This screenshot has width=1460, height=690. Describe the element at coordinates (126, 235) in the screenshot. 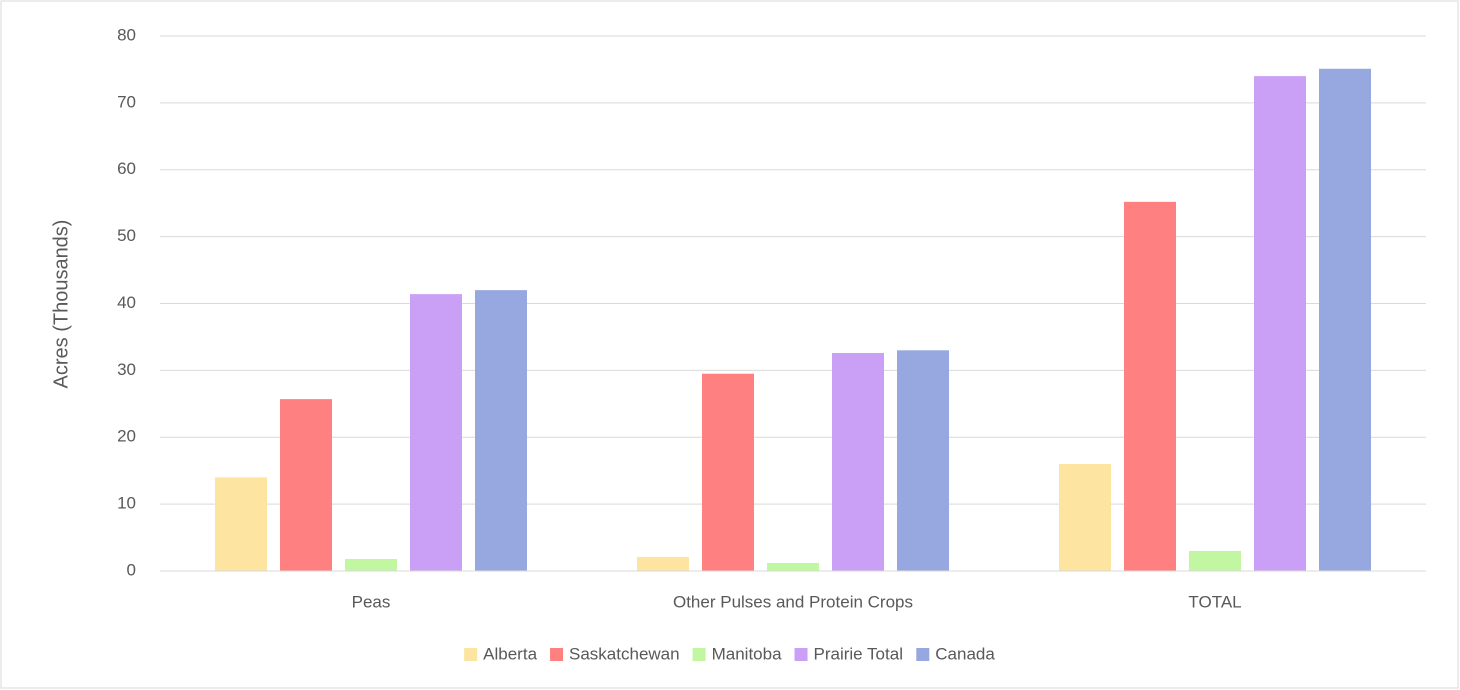

I see `y-tick-label: 50` at that location.